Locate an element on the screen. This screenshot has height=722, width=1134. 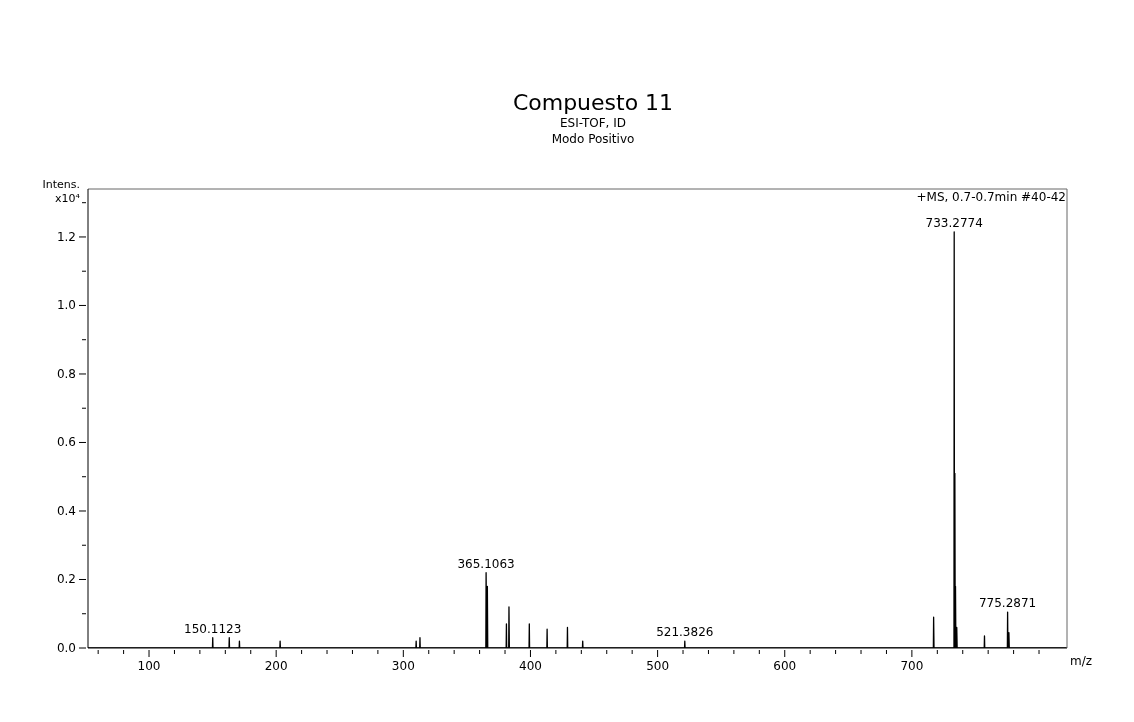
x-tick-label: 300 is located at coordinates (403, 666).